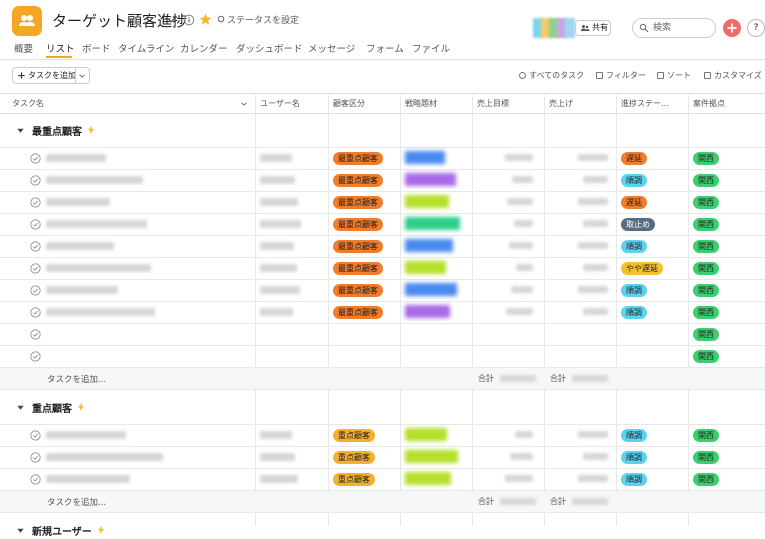  I want to click on member-avatar, so click(570, 28).